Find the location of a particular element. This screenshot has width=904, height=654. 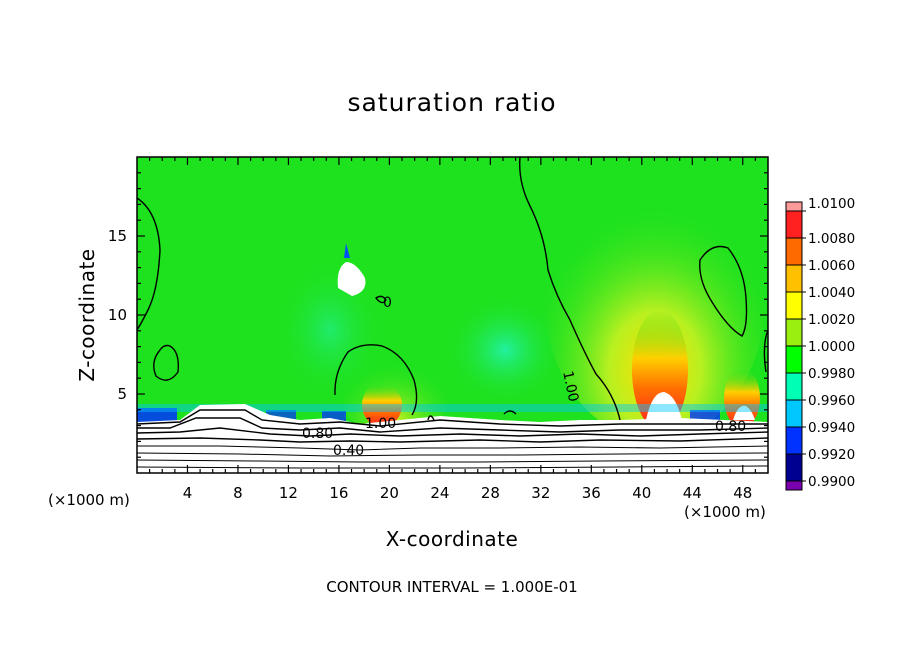

x-tick-label: 40 is located at coordinates (641, 493).